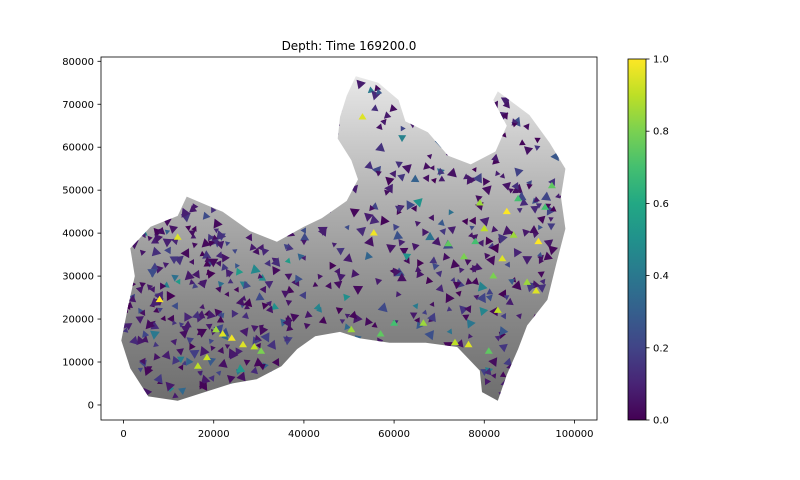  Describe the element at coordinates (661, 132) in the screenshot. I see `colorbar-tick-label: 0.8` at that location.